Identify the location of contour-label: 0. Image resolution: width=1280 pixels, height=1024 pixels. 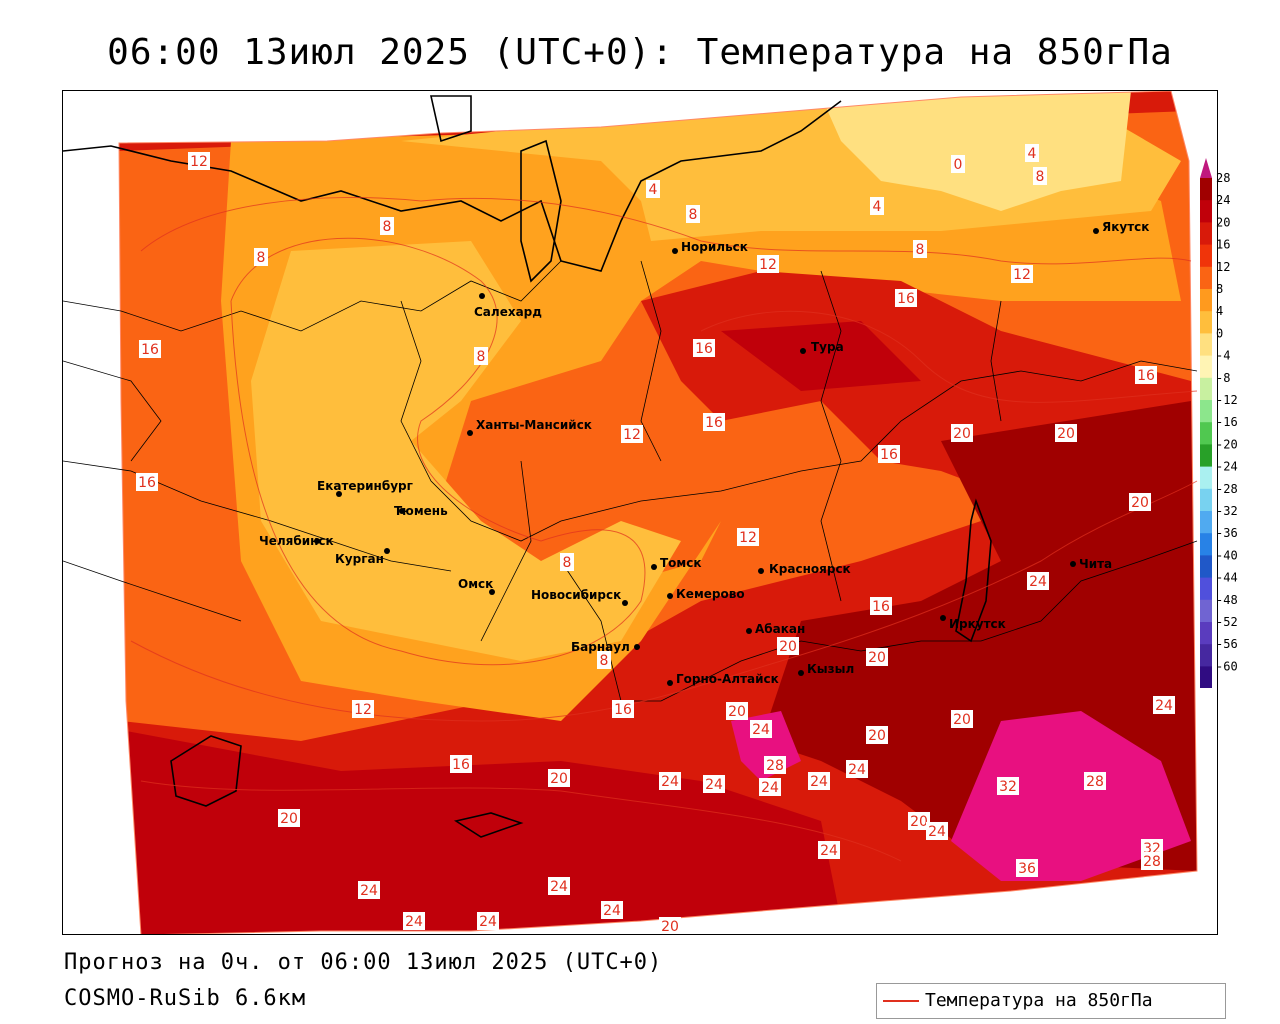
(958, 164).